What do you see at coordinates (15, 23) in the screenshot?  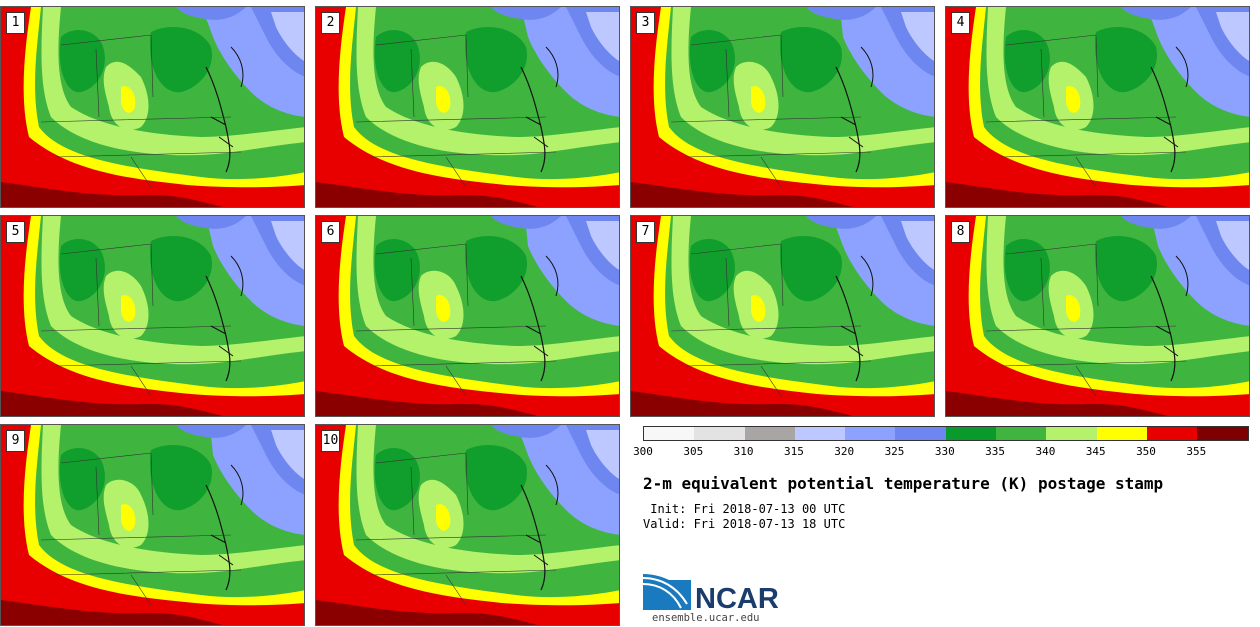 I see `panel-number-label: 1` at bounding box center [15, 23].